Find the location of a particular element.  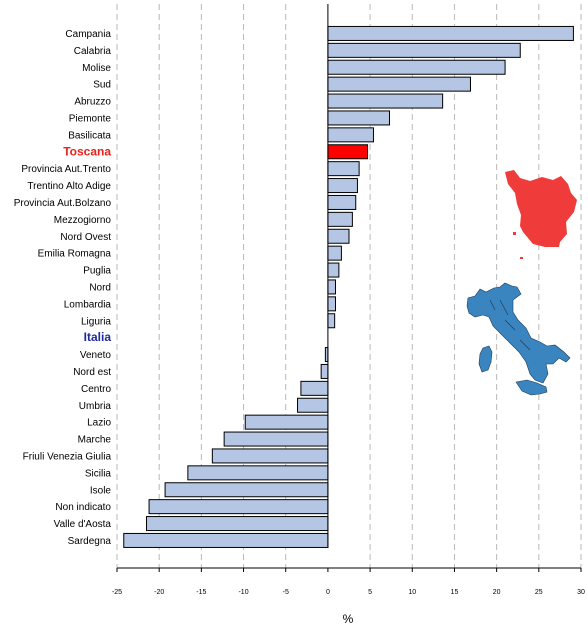

category-label: Emilia Romagna is located at coordinates (75, 254).